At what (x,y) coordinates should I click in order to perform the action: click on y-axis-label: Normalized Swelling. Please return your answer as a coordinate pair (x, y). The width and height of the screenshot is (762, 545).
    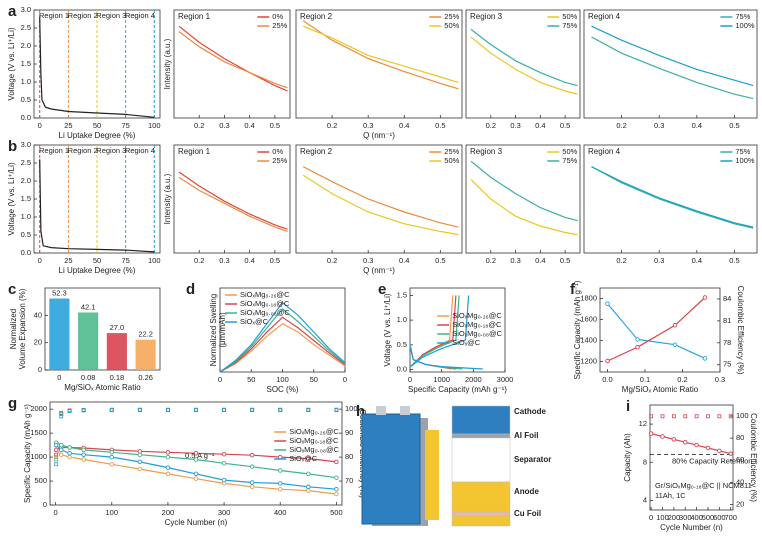
    Looking at the image, I should click on (213, 330).